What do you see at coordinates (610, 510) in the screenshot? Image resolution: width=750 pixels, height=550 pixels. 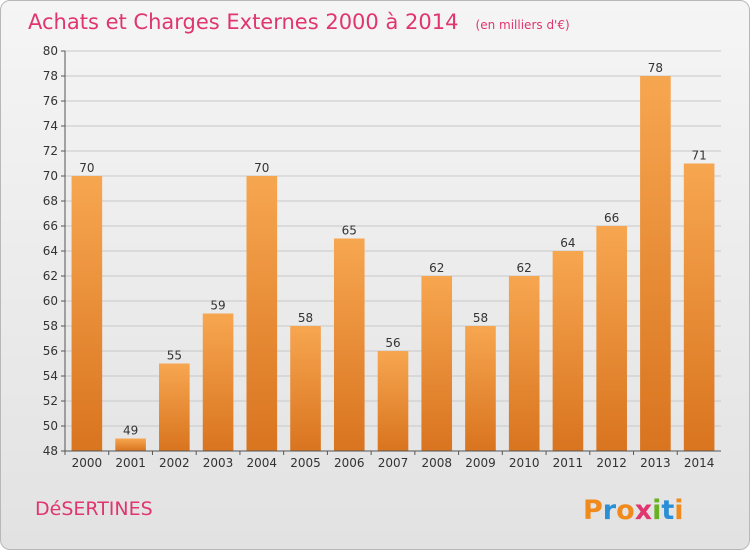 I see `logo-letter: r` at bounding box center [610, 510].